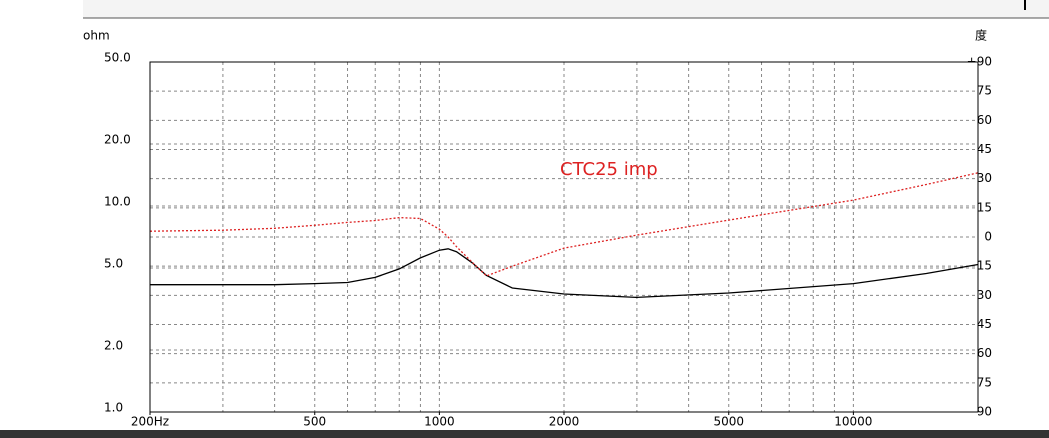 This screenshot has width=1049, height=438. What do you see at coordinates (96, 36) in the screenshot?
I see `y-axis-label: ohm` at bounding box center [96, 36].